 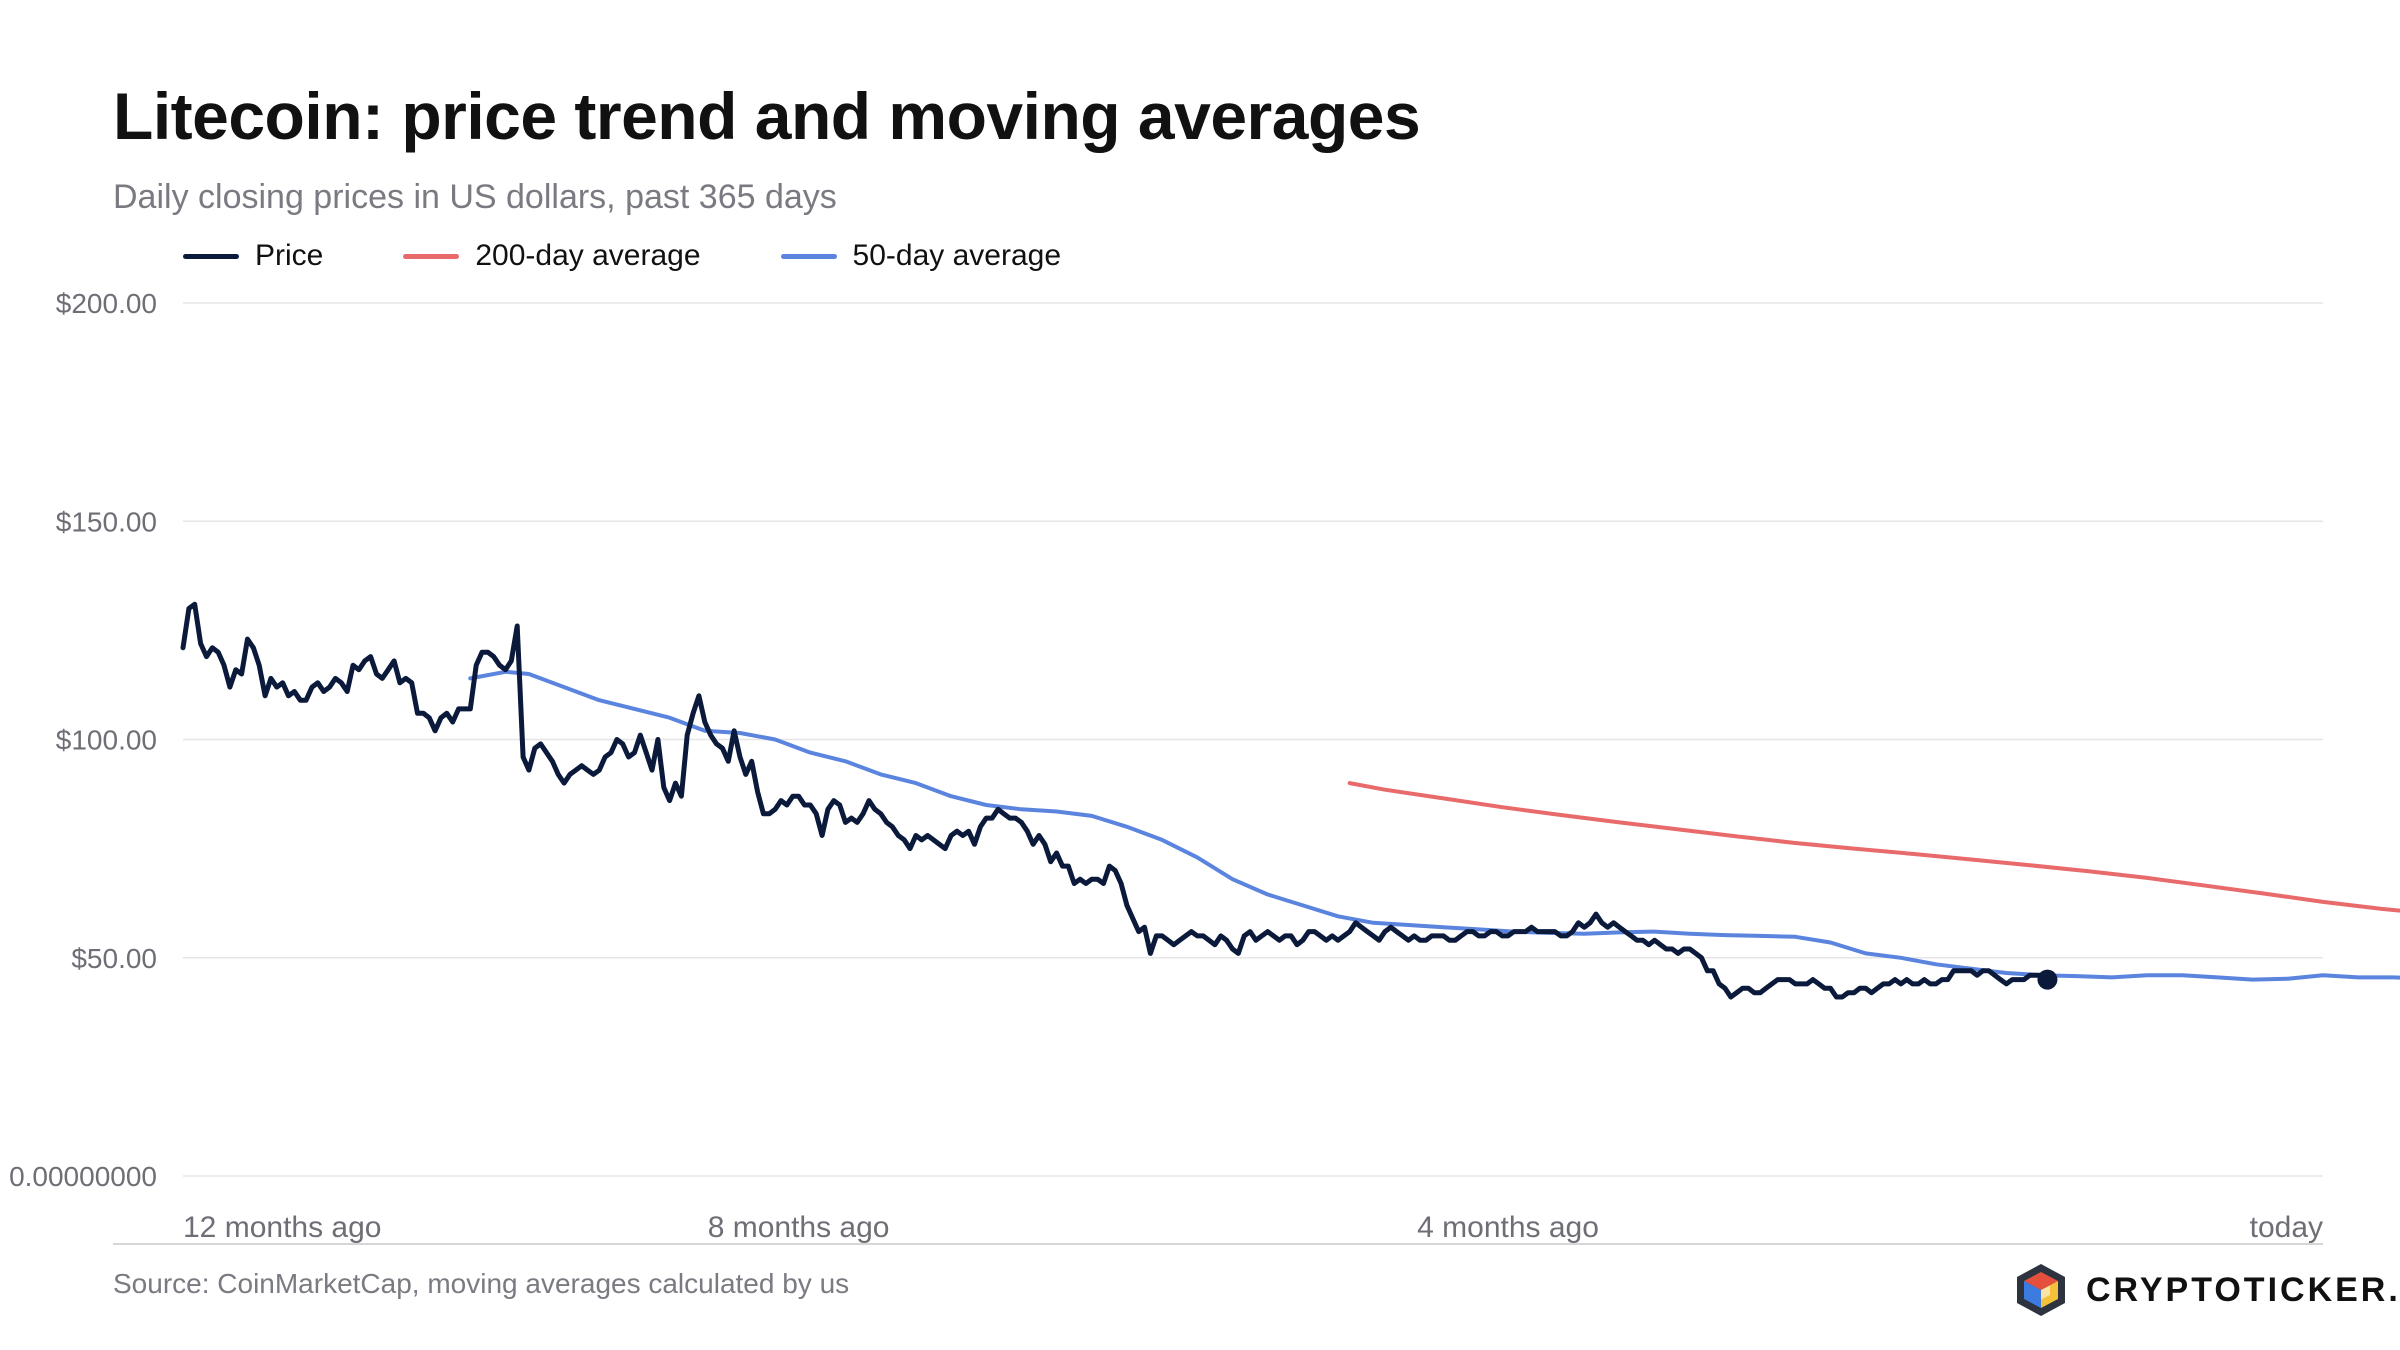 I want to click on x-tick-label: 12 months ago, so click(x=282, y=1227).